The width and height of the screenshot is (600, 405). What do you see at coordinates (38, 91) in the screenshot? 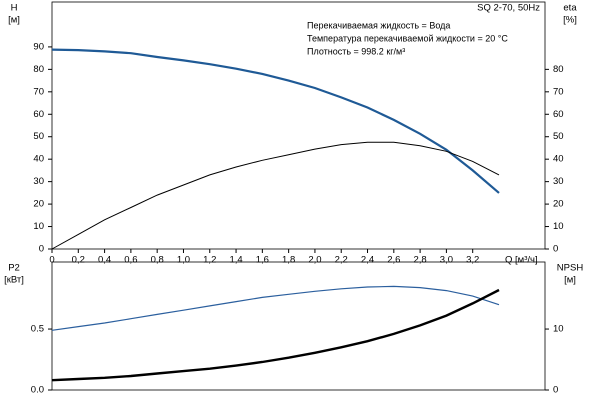
I see `y-tick-label: 70` at bounding box center [38, 91].